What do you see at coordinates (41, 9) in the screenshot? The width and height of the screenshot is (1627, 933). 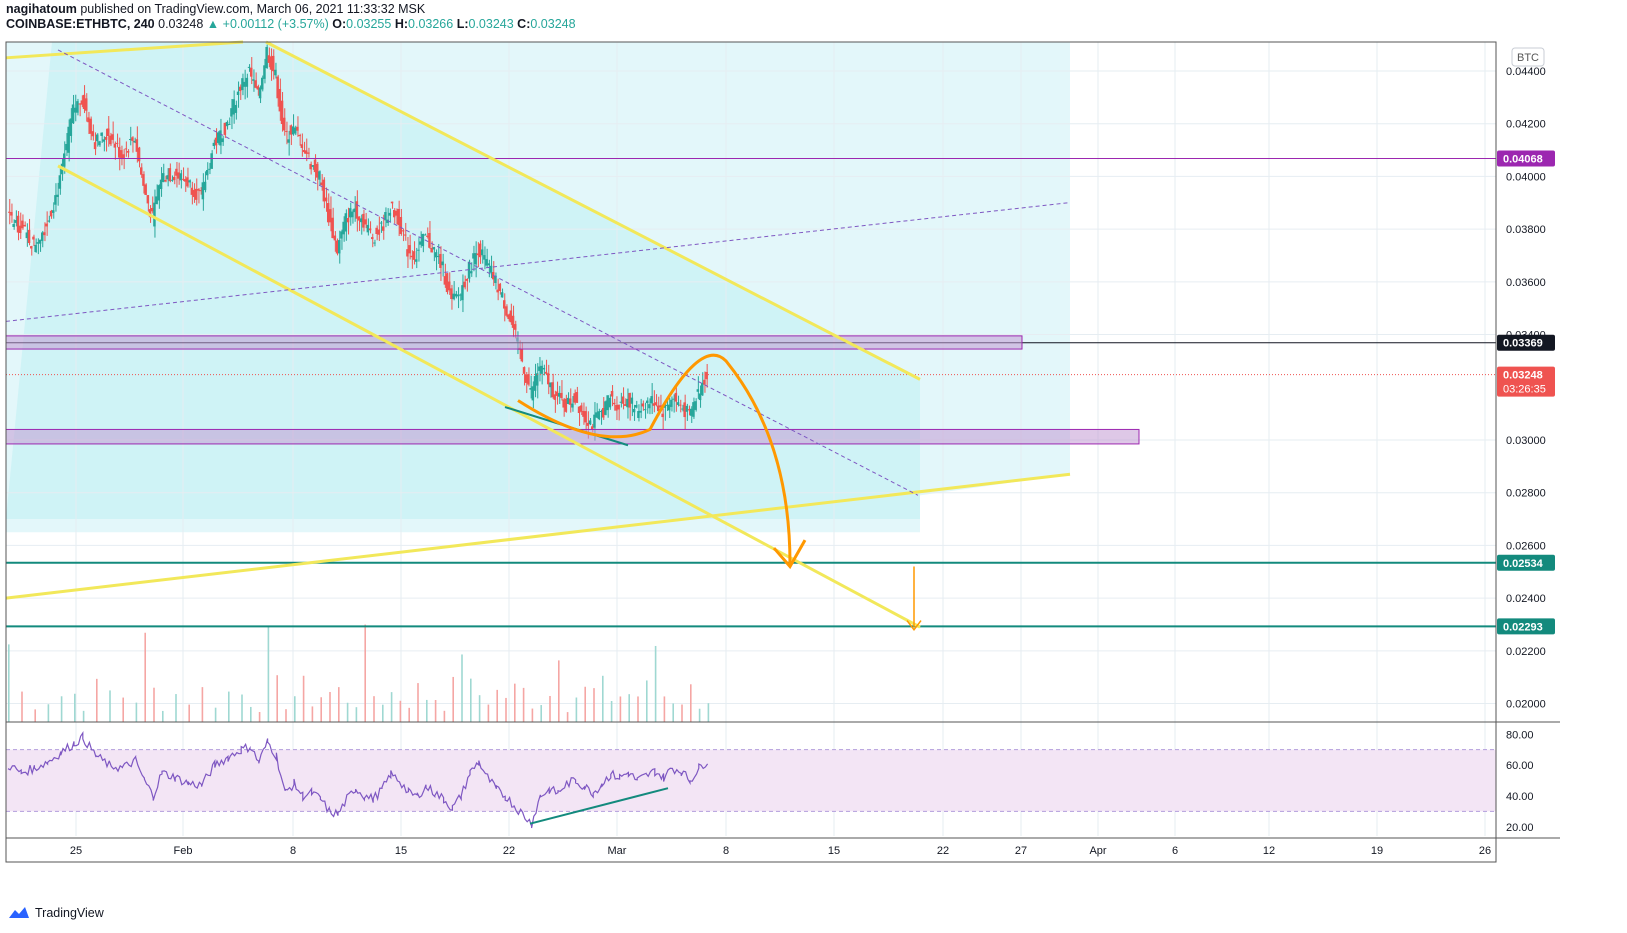 I see `publisher-name: nagihatoum` at bounding box center [41, 9].